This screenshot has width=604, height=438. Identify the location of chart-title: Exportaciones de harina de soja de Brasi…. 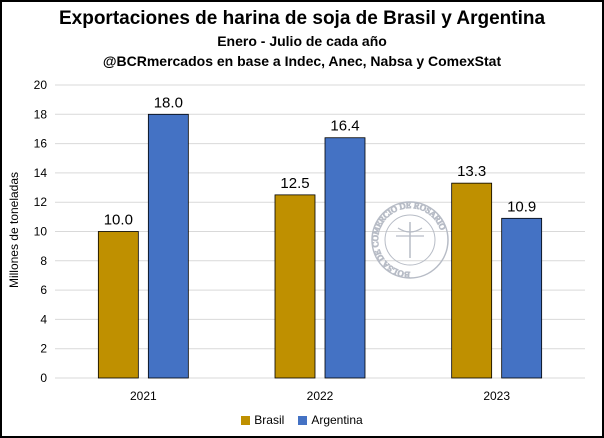
(302, 18).